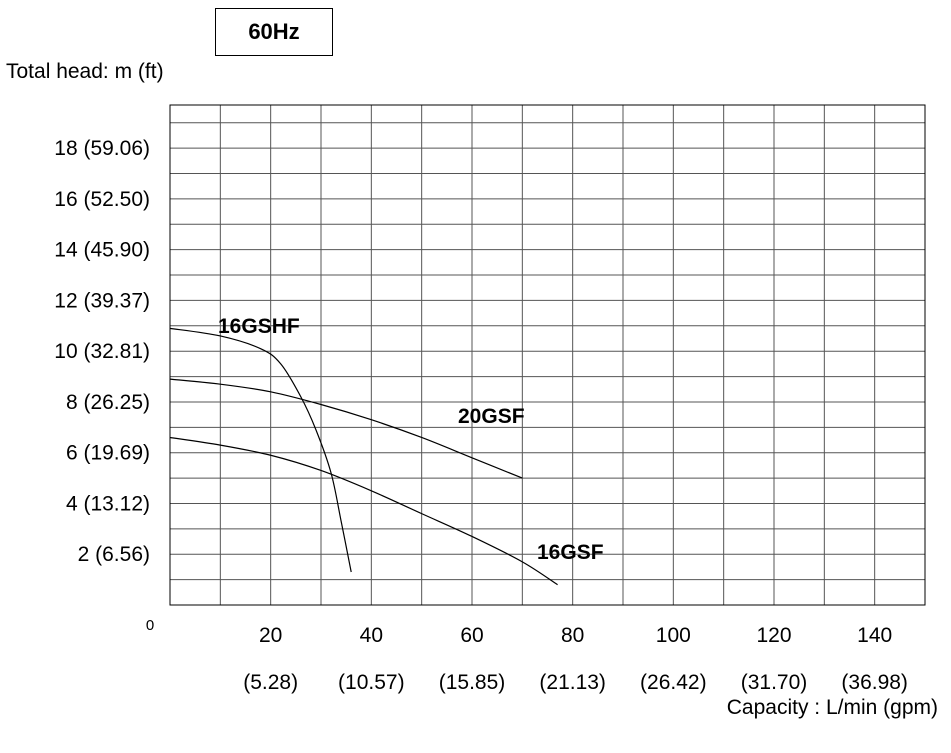 The image size is (951, 753). What do you see at coordinates (102, 351) in the screenshot?
I see `y-tick-label: 10 (32.81)` at bounding box center [102, 351].